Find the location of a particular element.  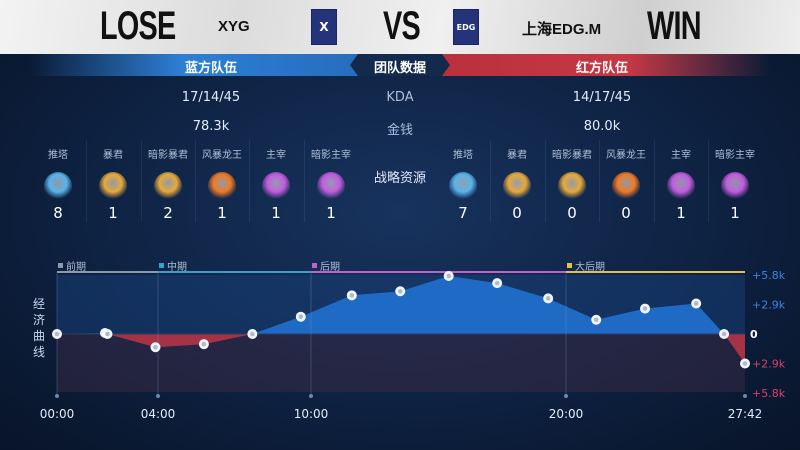

objective-count: 7 is located at coordinates (463, 213).